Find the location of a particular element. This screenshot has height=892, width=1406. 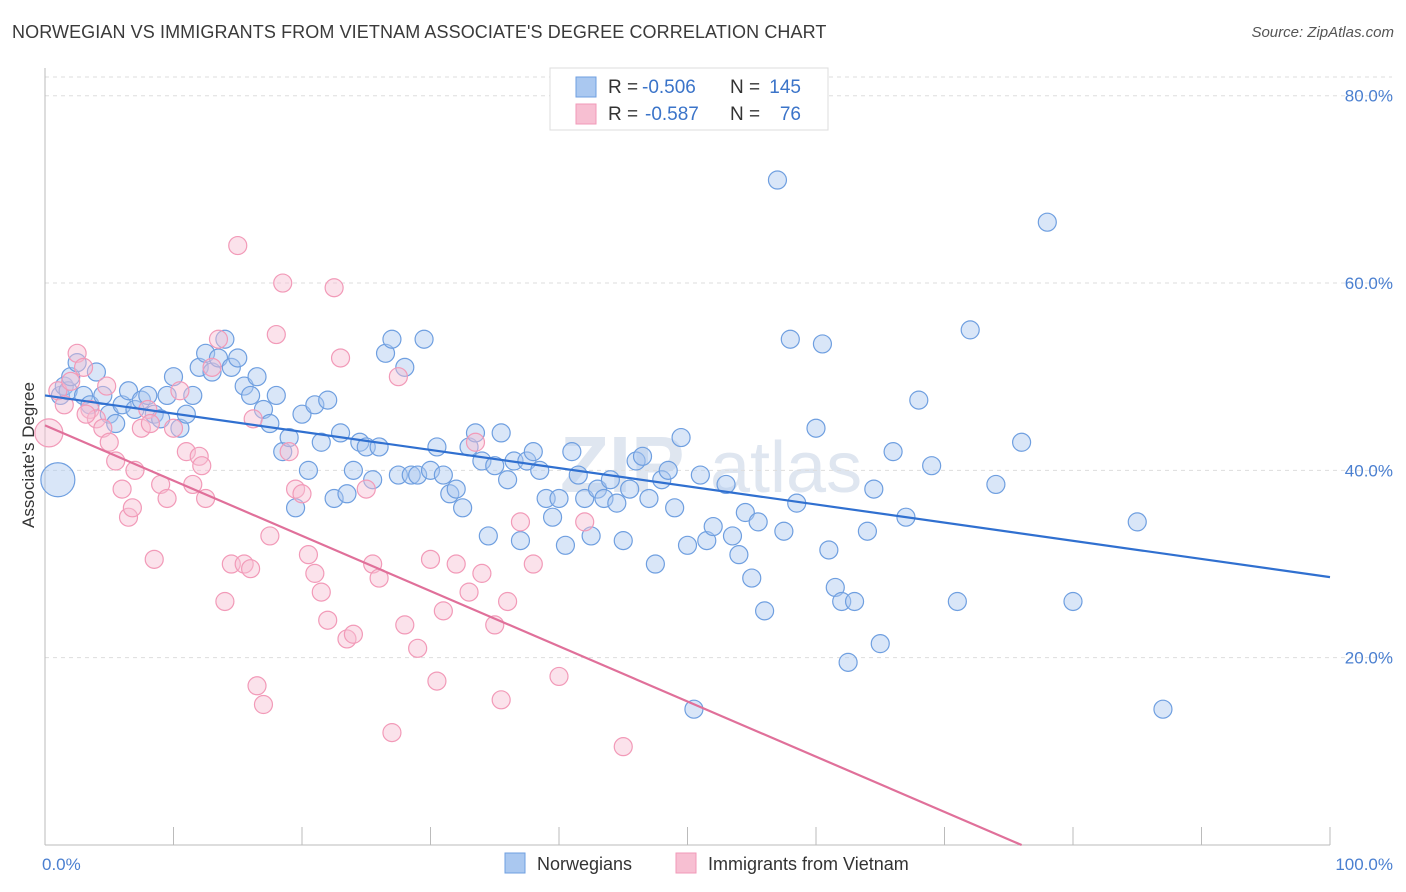

chart-source: Source: ZipAtlas.com is located at coordinates (1322, 32).